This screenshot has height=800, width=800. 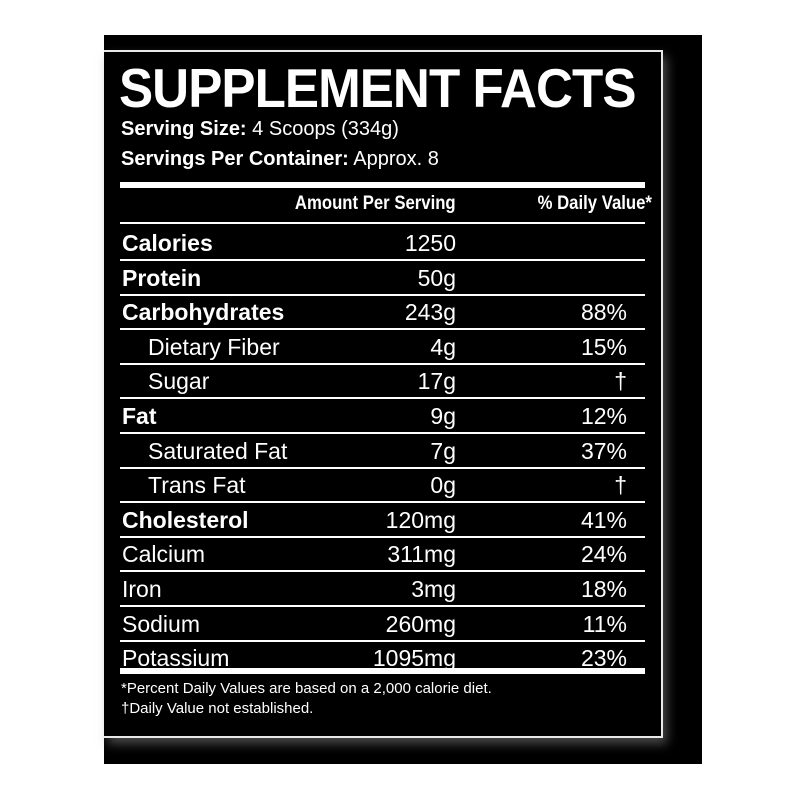 I want to click on nutrient-amount: 50g, so click(x=436, y=277).